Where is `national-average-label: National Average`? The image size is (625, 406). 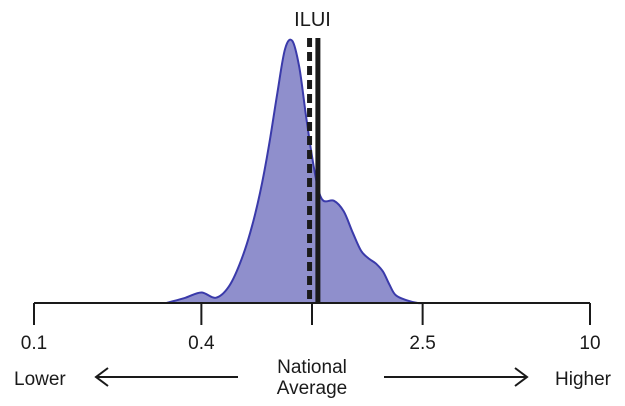 national-average-label: National Average is located at coordinates (312, 378).